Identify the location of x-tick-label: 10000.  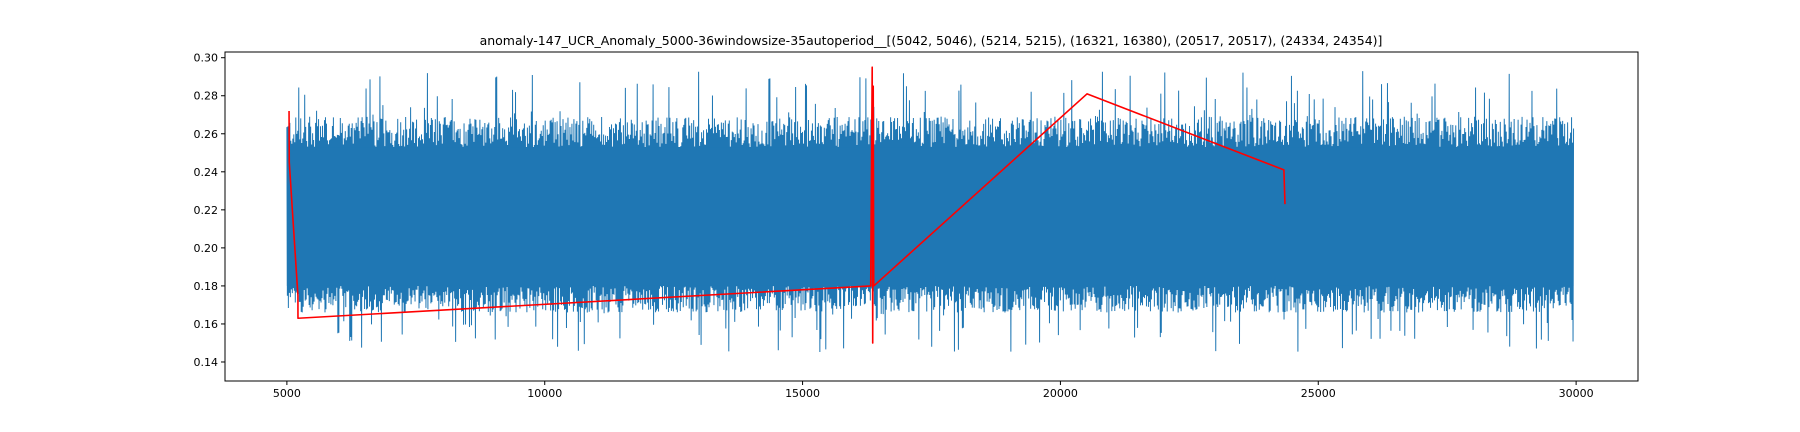
(544, 393).